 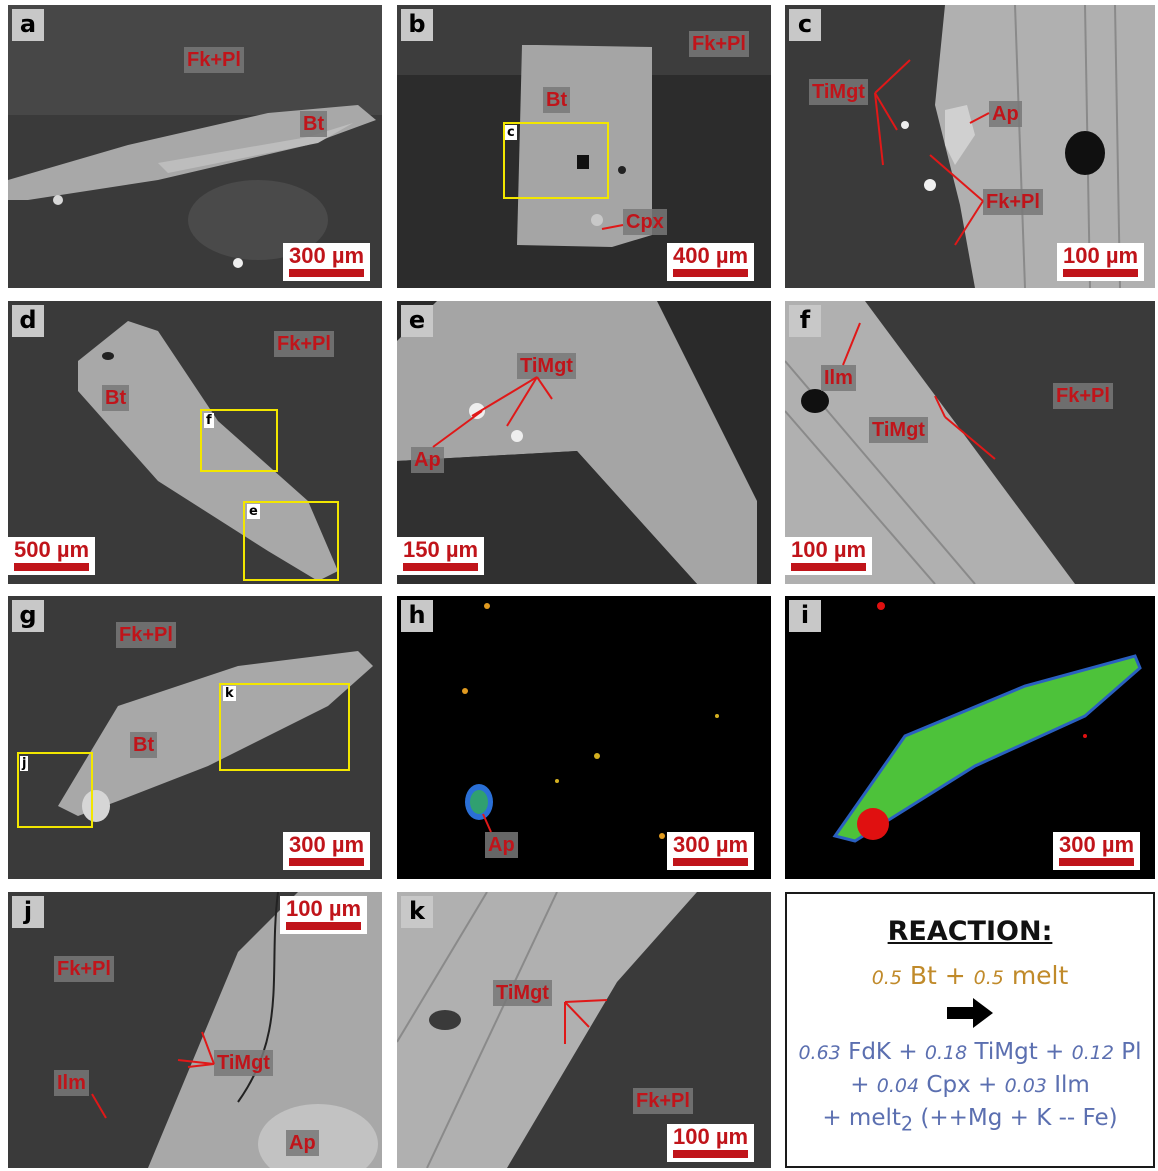 What do you see at coordinates (229, 693) in the screenshot?
I see `inset-box-label: k` at bounding box center [229, 693].